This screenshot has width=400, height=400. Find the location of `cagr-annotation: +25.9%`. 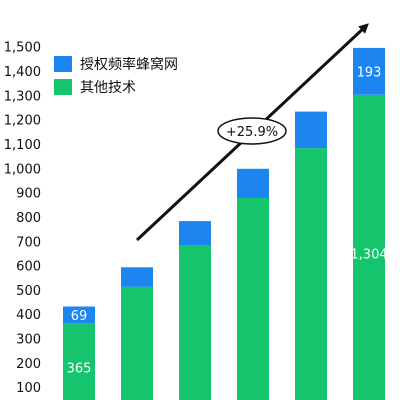

cagr-annotation: +25.9% is located at coordinates (252, 131).